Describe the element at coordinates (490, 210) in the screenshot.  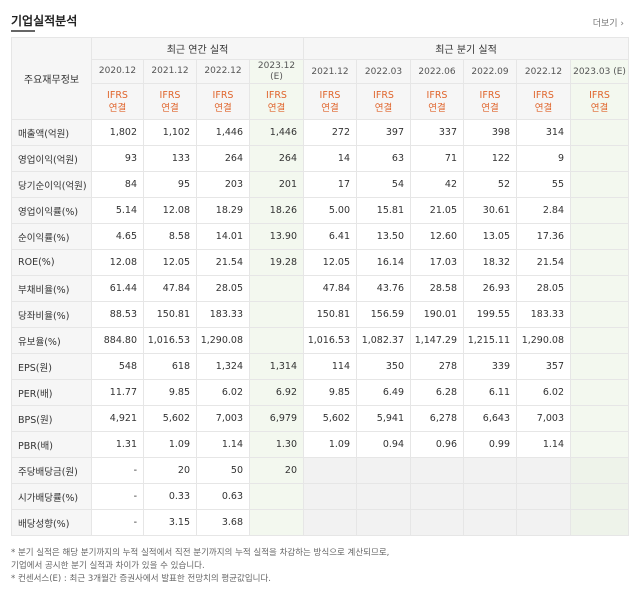
I see `quarter-value-cell: 30.61` at that location.